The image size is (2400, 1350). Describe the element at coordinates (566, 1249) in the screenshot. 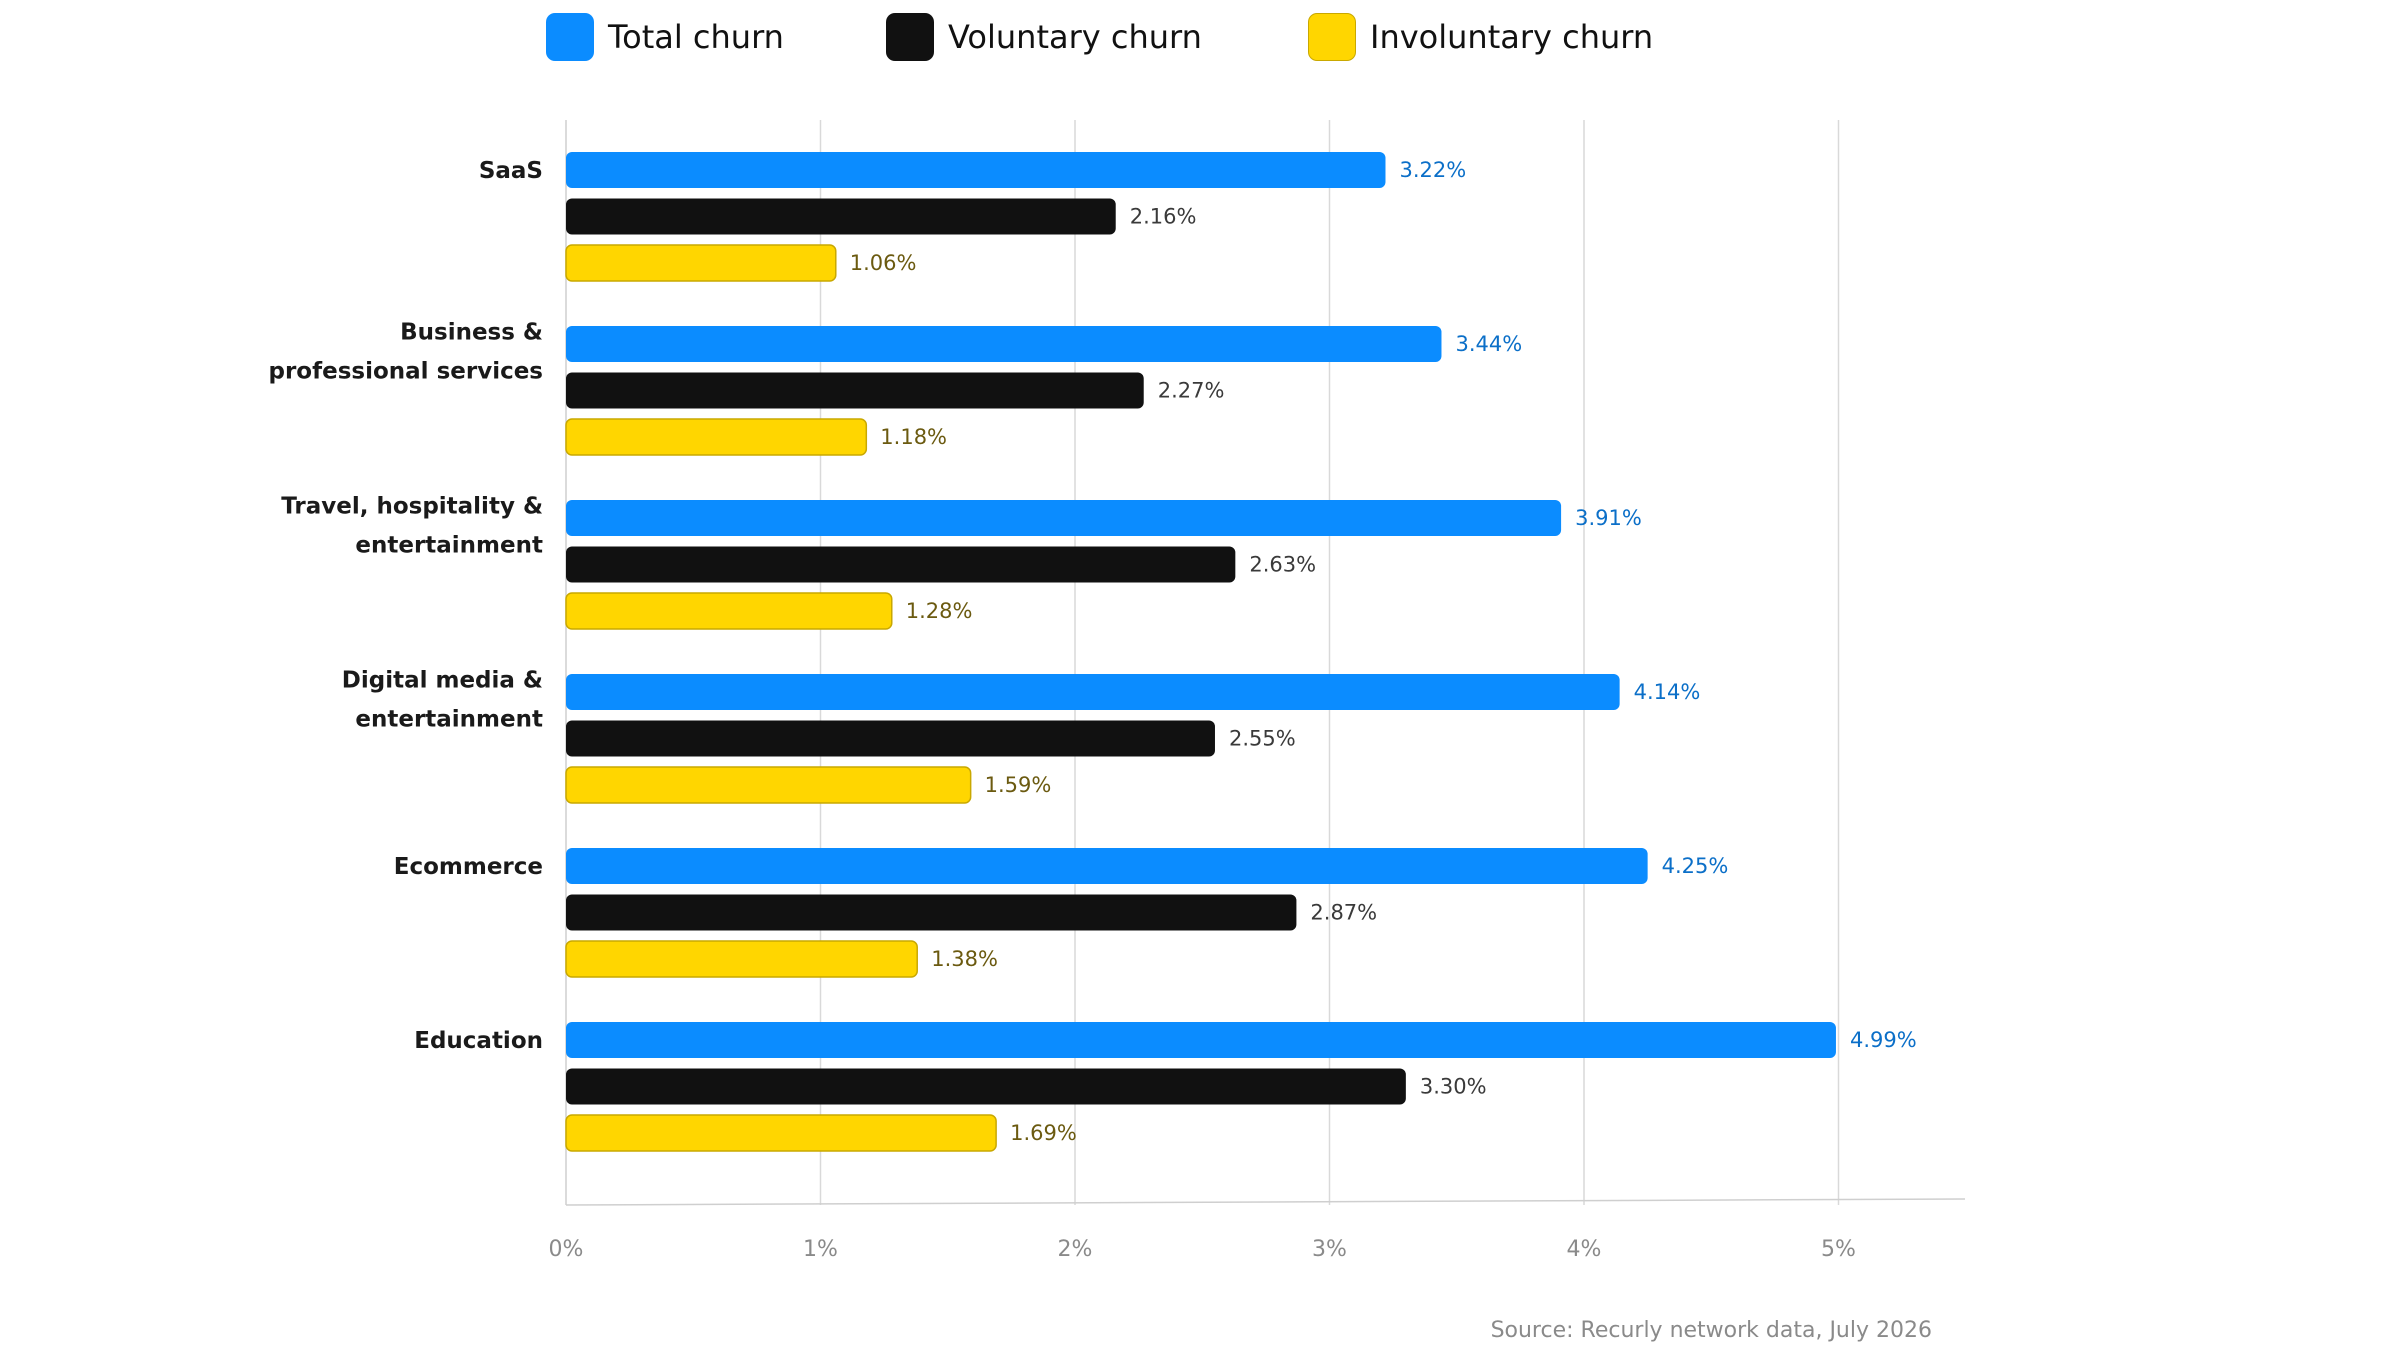

I see `x-tick-label: 0%` at that location.